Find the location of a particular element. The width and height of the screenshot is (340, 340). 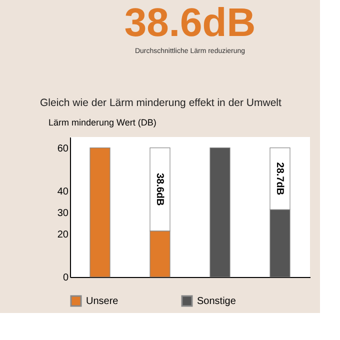

data-label: 38.6dB is located at coordinates (159, 189).